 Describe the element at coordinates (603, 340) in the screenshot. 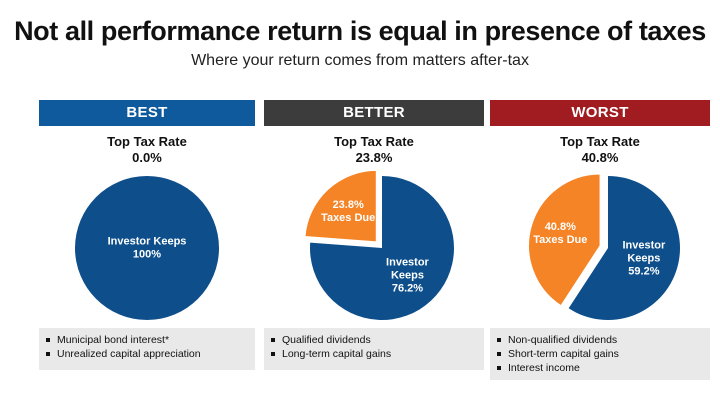

I see `note-item: Non-qualified dividends` at that location.